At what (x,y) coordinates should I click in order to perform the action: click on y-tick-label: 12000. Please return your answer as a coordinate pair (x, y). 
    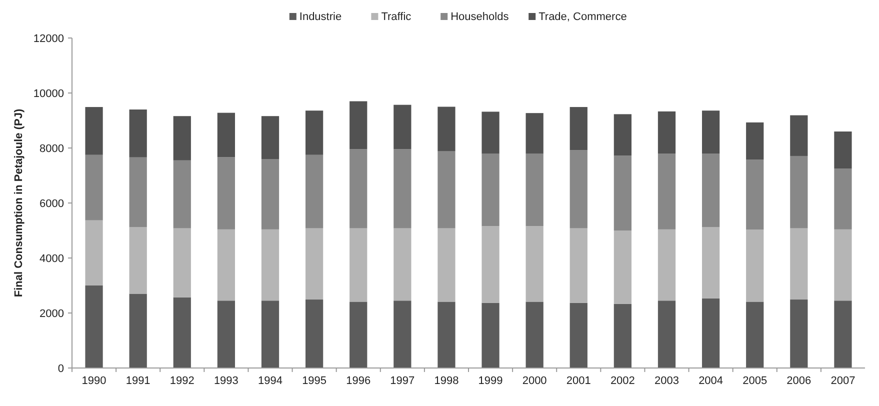
    Looking at the image, I should click on (48, 38).